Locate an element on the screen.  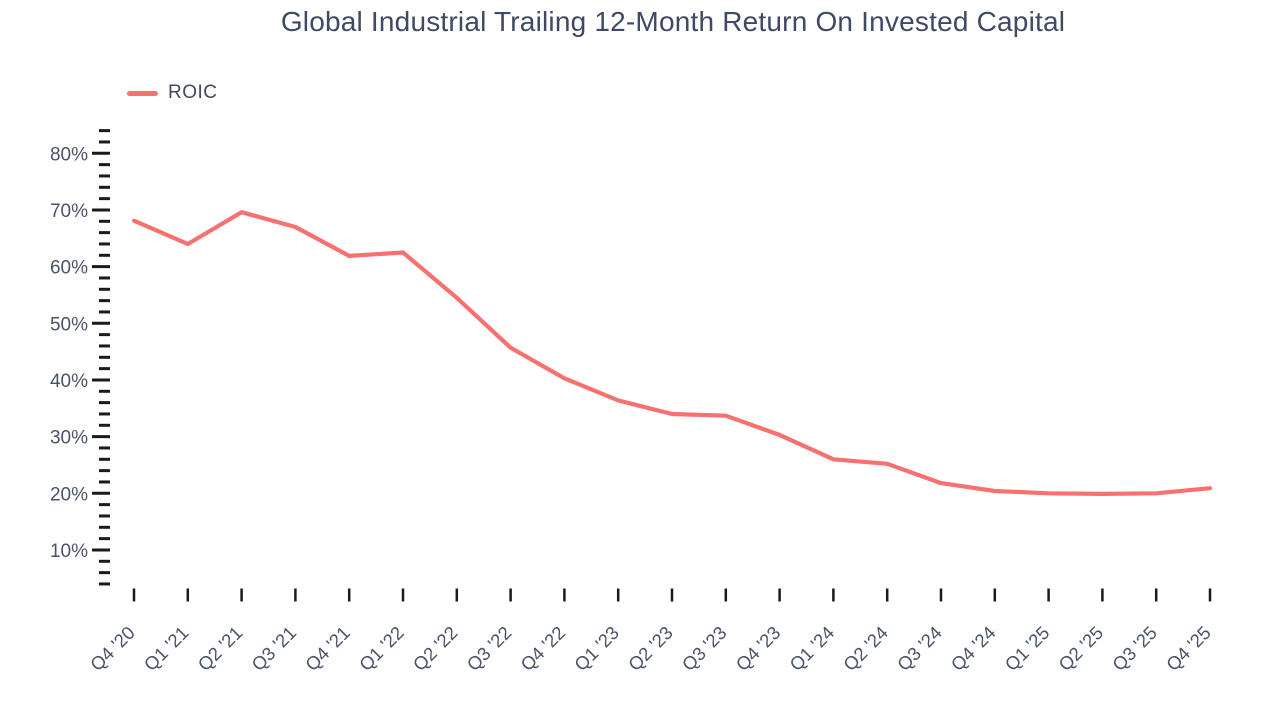
y-axis-tick-label: 80% is located at coordinates (69, 154).